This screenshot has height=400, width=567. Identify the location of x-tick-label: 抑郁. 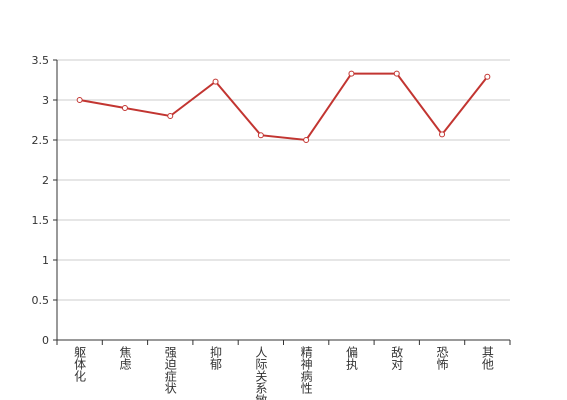
(216, 358).